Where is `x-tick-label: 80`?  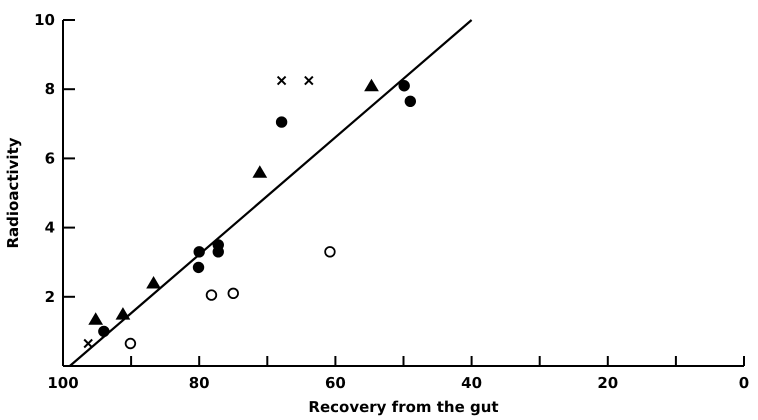
x-tick-label: 80 is located at coordinates (199, 383).